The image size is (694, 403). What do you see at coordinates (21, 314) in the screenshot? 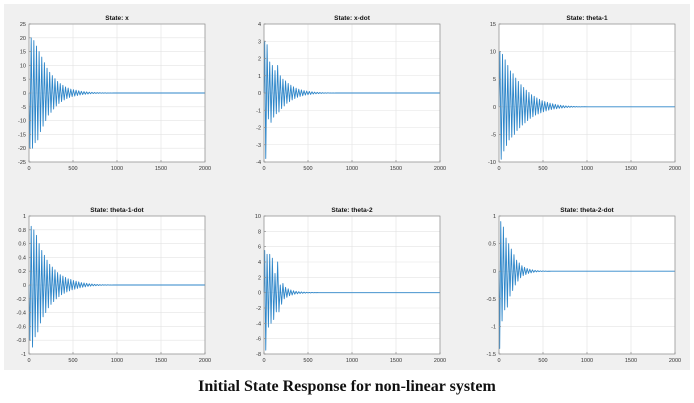
I see `y-tick-label: -0.4` at bounding box center [21, 314].